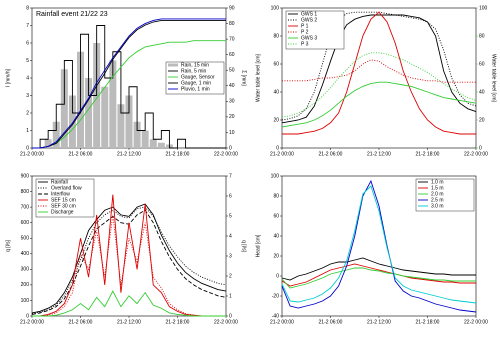  What do you see at coordinates (27, 61) in the screenshot?
I see `y-tick-label: 5` at bounding box center [27, 61].